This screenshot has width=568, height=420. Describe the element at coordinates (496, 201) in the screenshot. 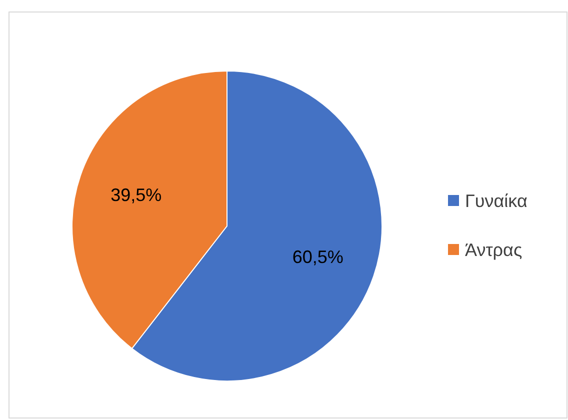

I see `legend-label: Γυναίκα` at that location.